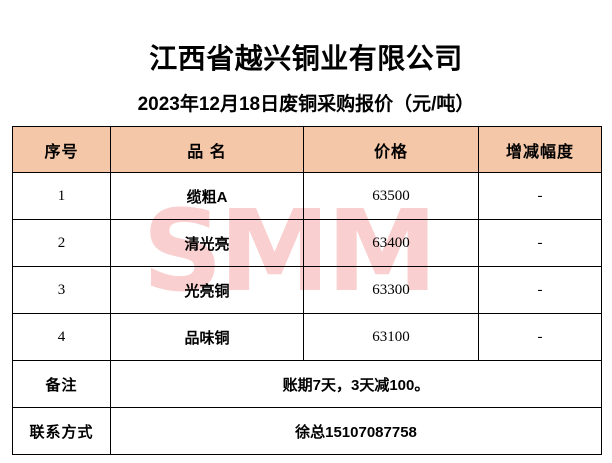 The width and height of the screenshot is (612, 463). Describe the element at coordinates (207, 337) in the screenshot. I see `cell-name: 品味铜` at that location.